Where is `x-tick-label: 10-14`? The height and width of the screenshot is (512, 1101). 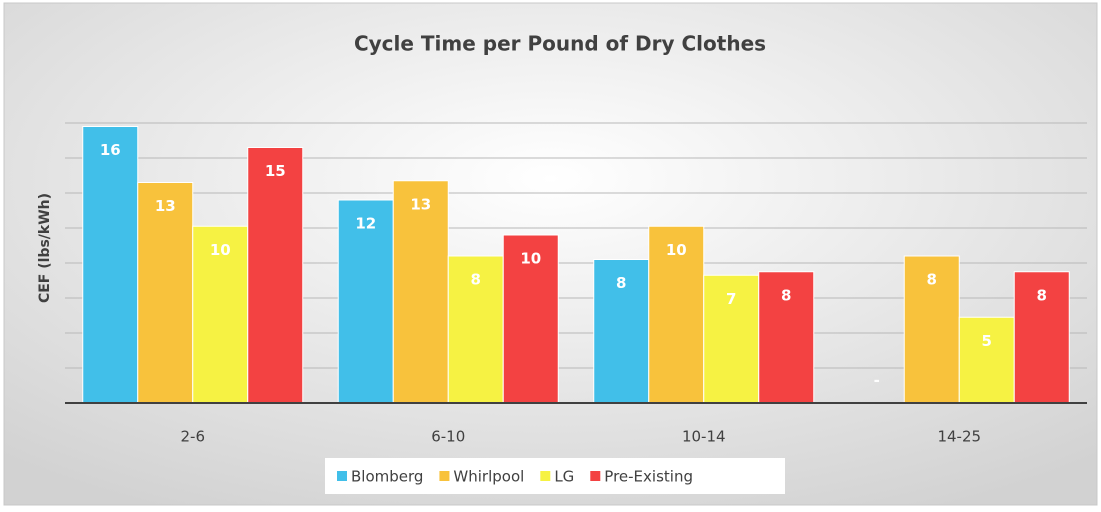
x-tick-label: 10-14 is located at coordinates (704, 437).